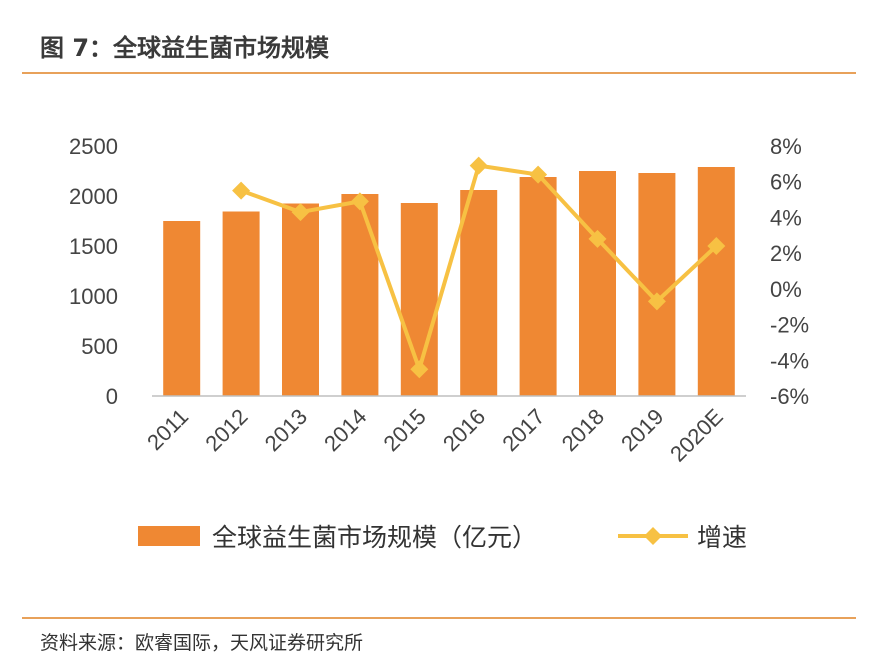 The image size is (874, 670). Describe the element at coordinates (789, 360) in the screenshot. I see `right-tick-label: -4%` at that location.